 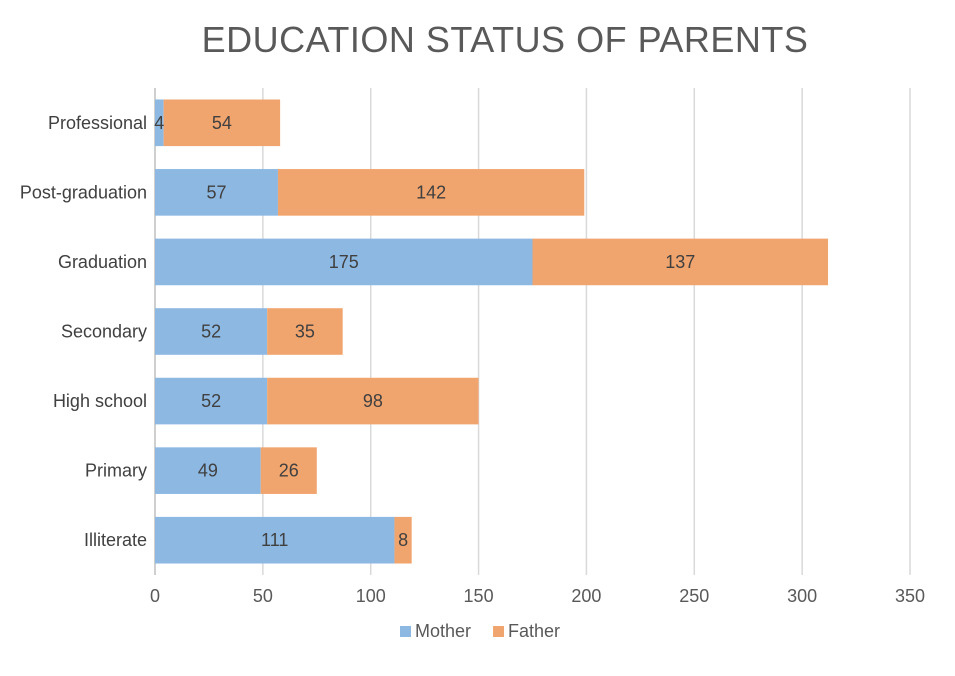 What do you see at coordinates (116, 471) in the screenshot?
I see `category-label: Primary` at bounding box center [116, 471].